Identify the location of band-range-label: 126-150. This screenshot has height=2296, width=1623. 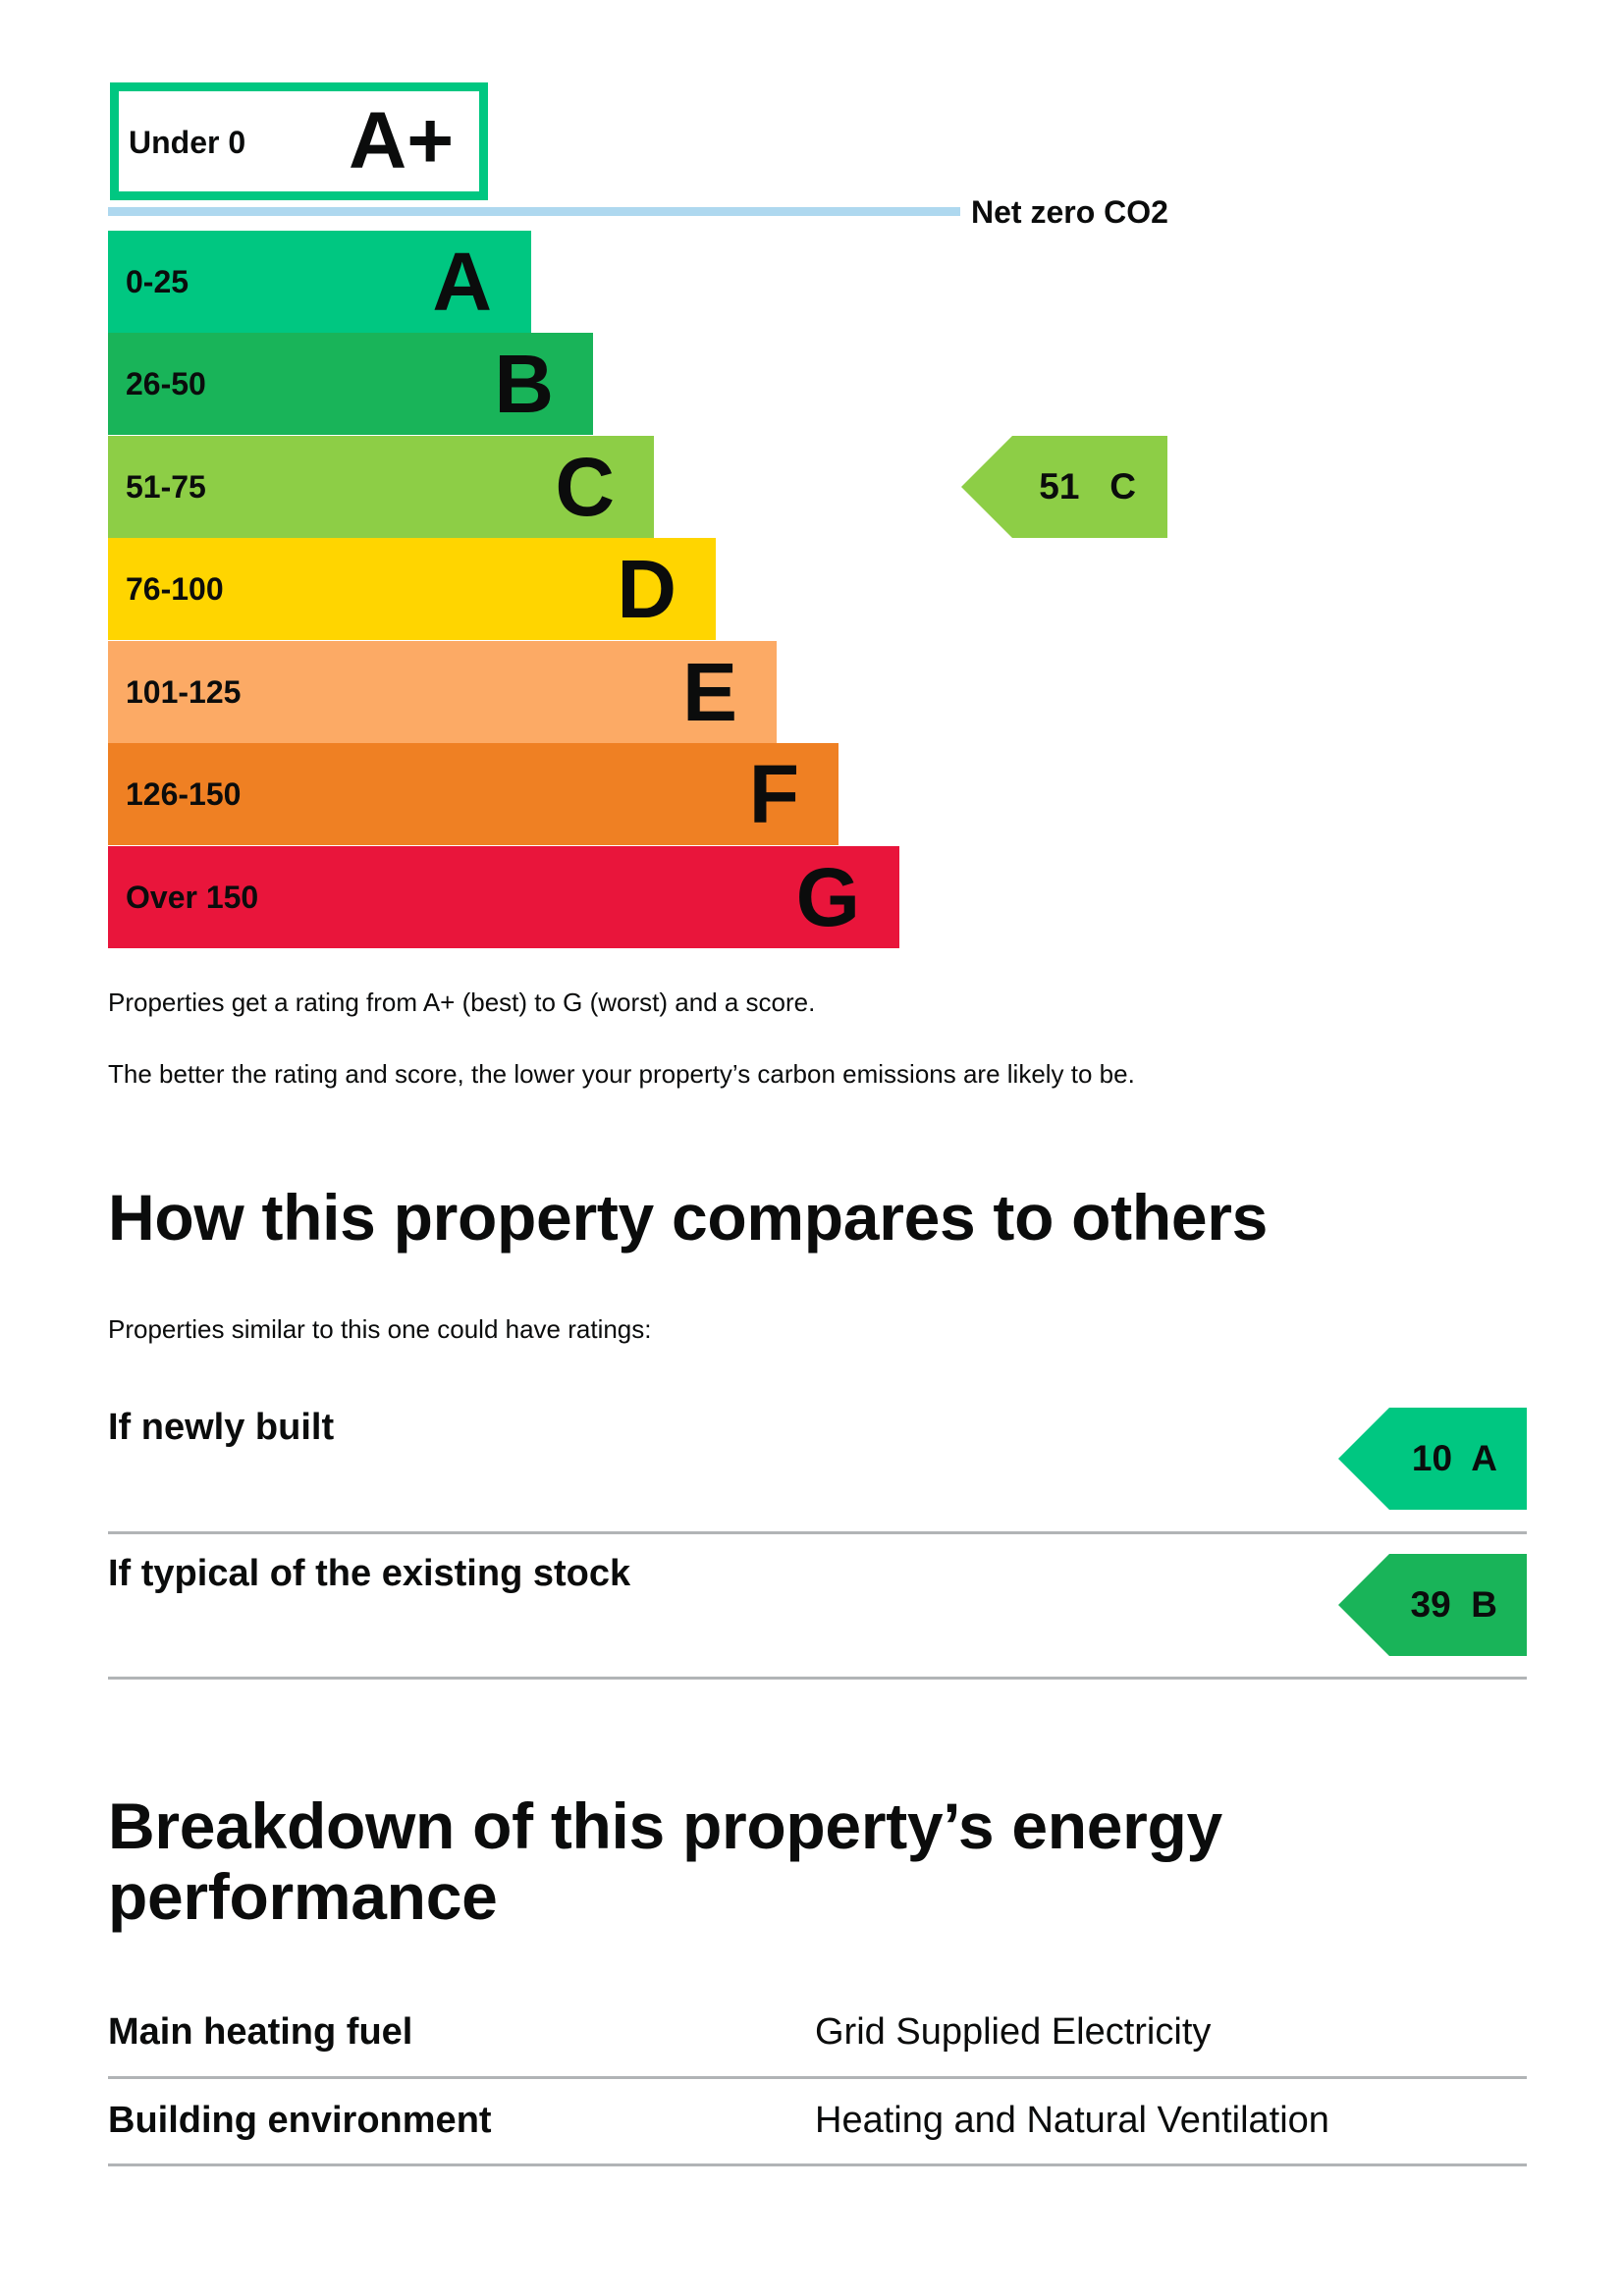
(184, 794).